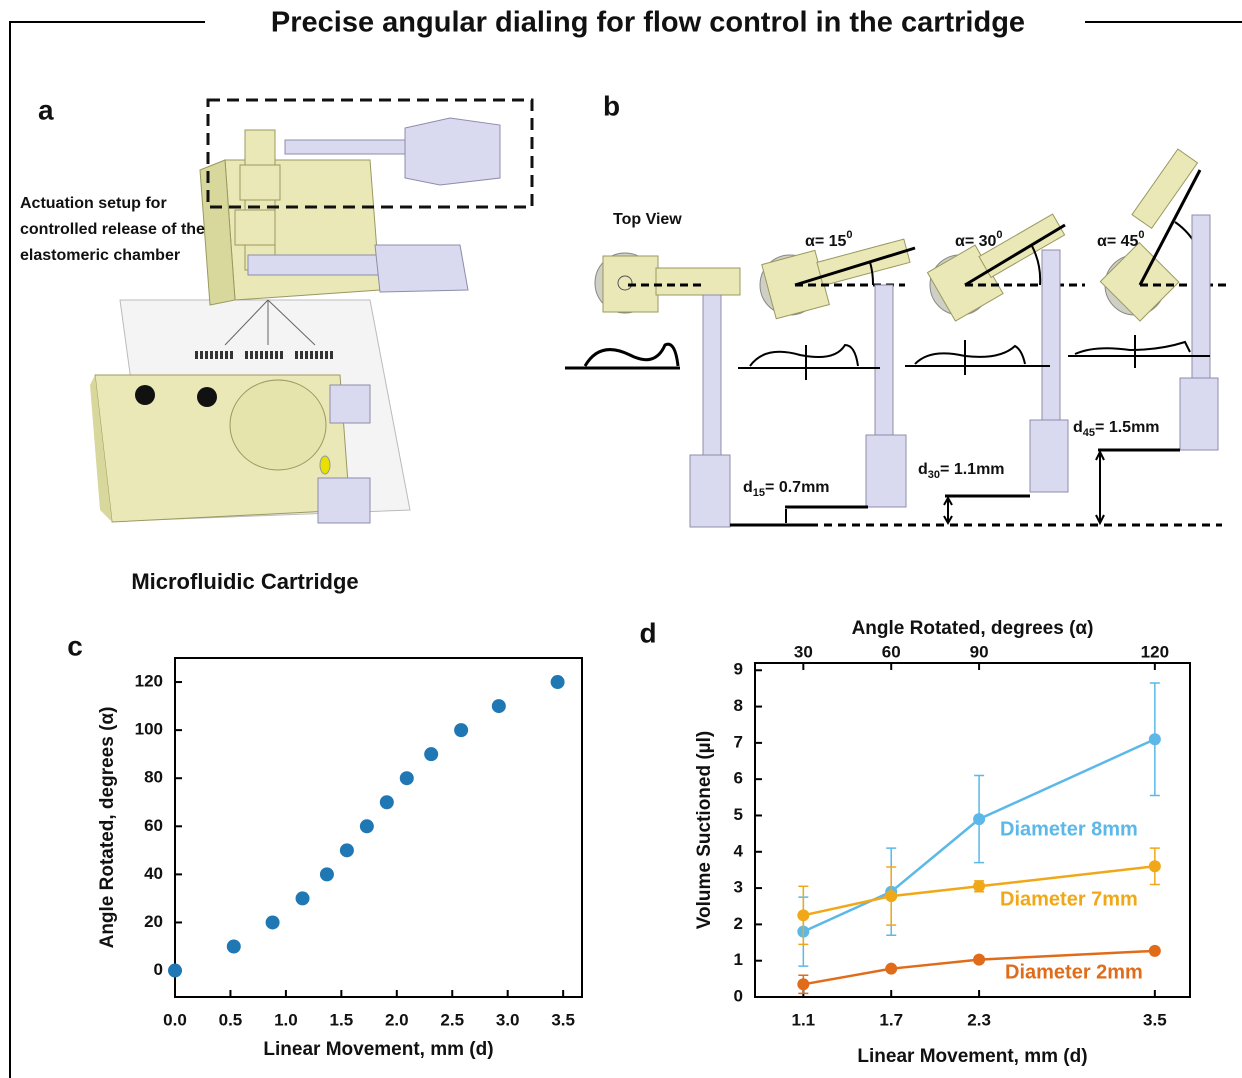 The width and height of the screenshot is (1242, 1078). What do you see at coordinates (231, 1019) in the screenshot?
I see `x-tick-label: 0.5` at bounding box center [231, 1019].